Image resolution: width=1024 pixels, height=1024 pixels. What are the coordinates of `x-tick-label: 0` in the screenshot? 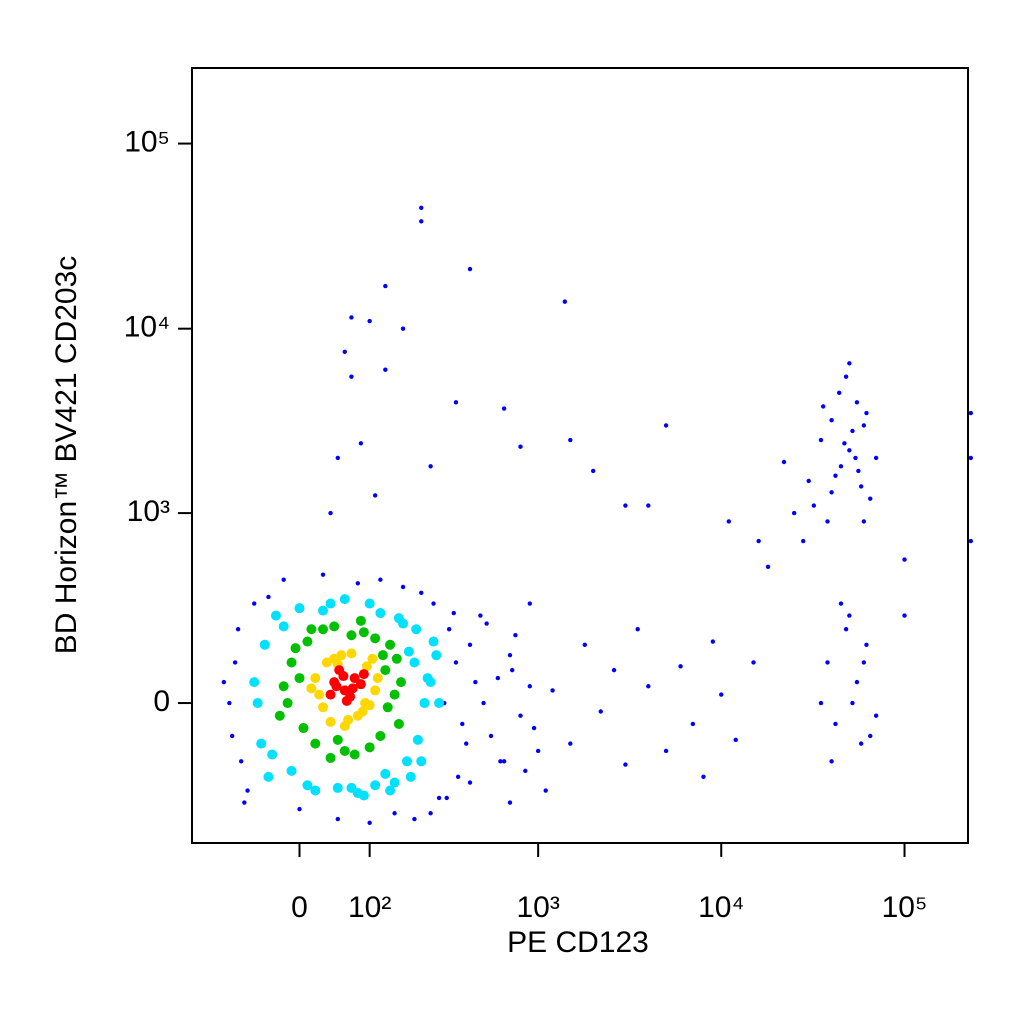 It's located at (299, 907).